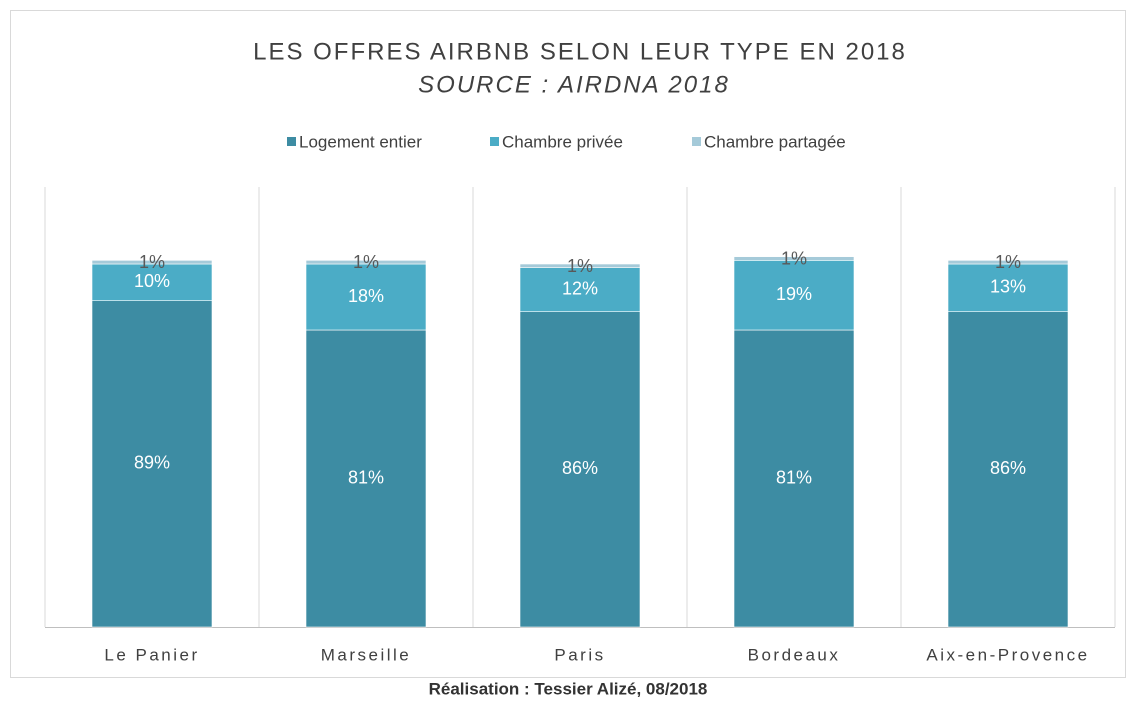 The image size is (1137, 704). I want to click on data-label: 18%, so click(366, 296).